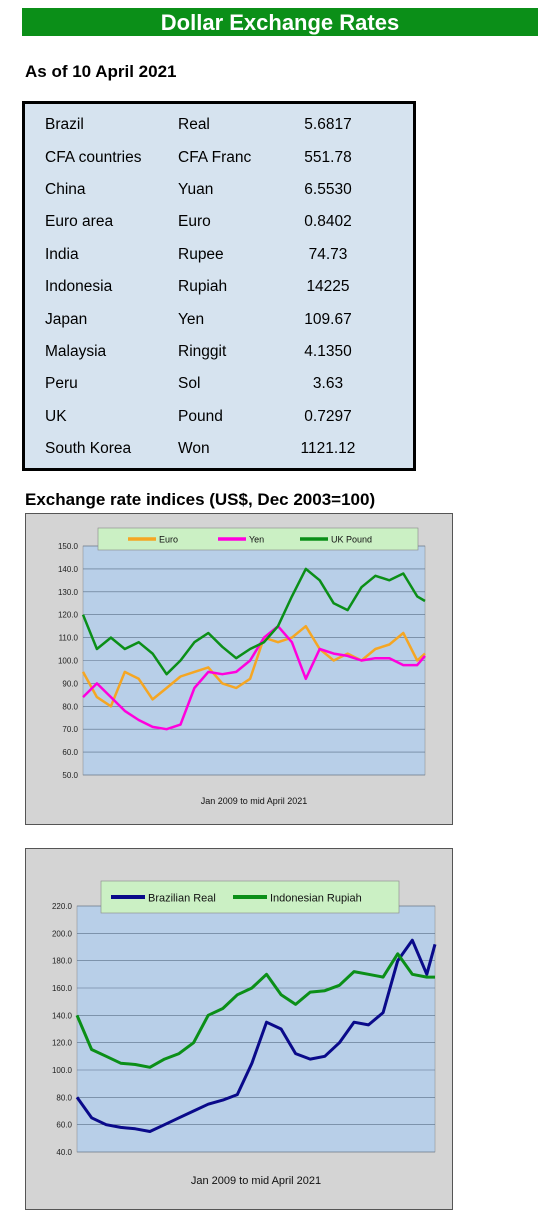 The width and height of the screenshot is (538, 1225). What do you see at coordinates (328, 254) in the screenshot?
I see `rate-value-cell: 74.73` at bounding box center [328, 254].